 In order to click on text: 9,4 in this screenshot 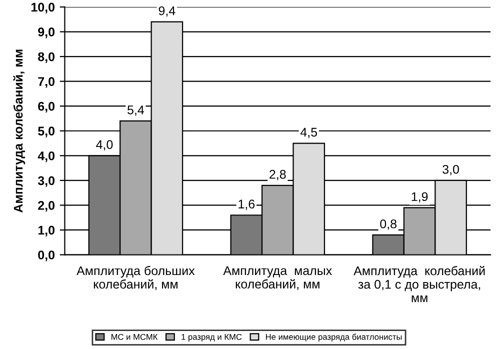, I will do `click(167, 11)`.